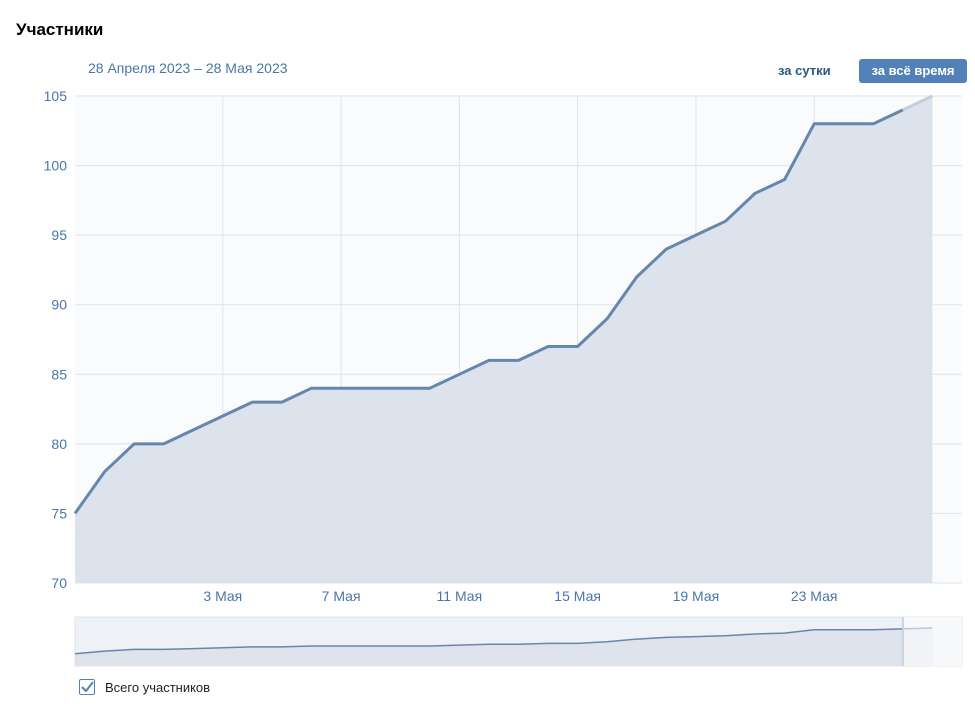 Image resolution: width=975 pixels, height=709 pixels. What do you see at coordinates (341, 596) in the screenshot?
I see `x-tick-label: 7 Мая` at bounding box center [341, 596].